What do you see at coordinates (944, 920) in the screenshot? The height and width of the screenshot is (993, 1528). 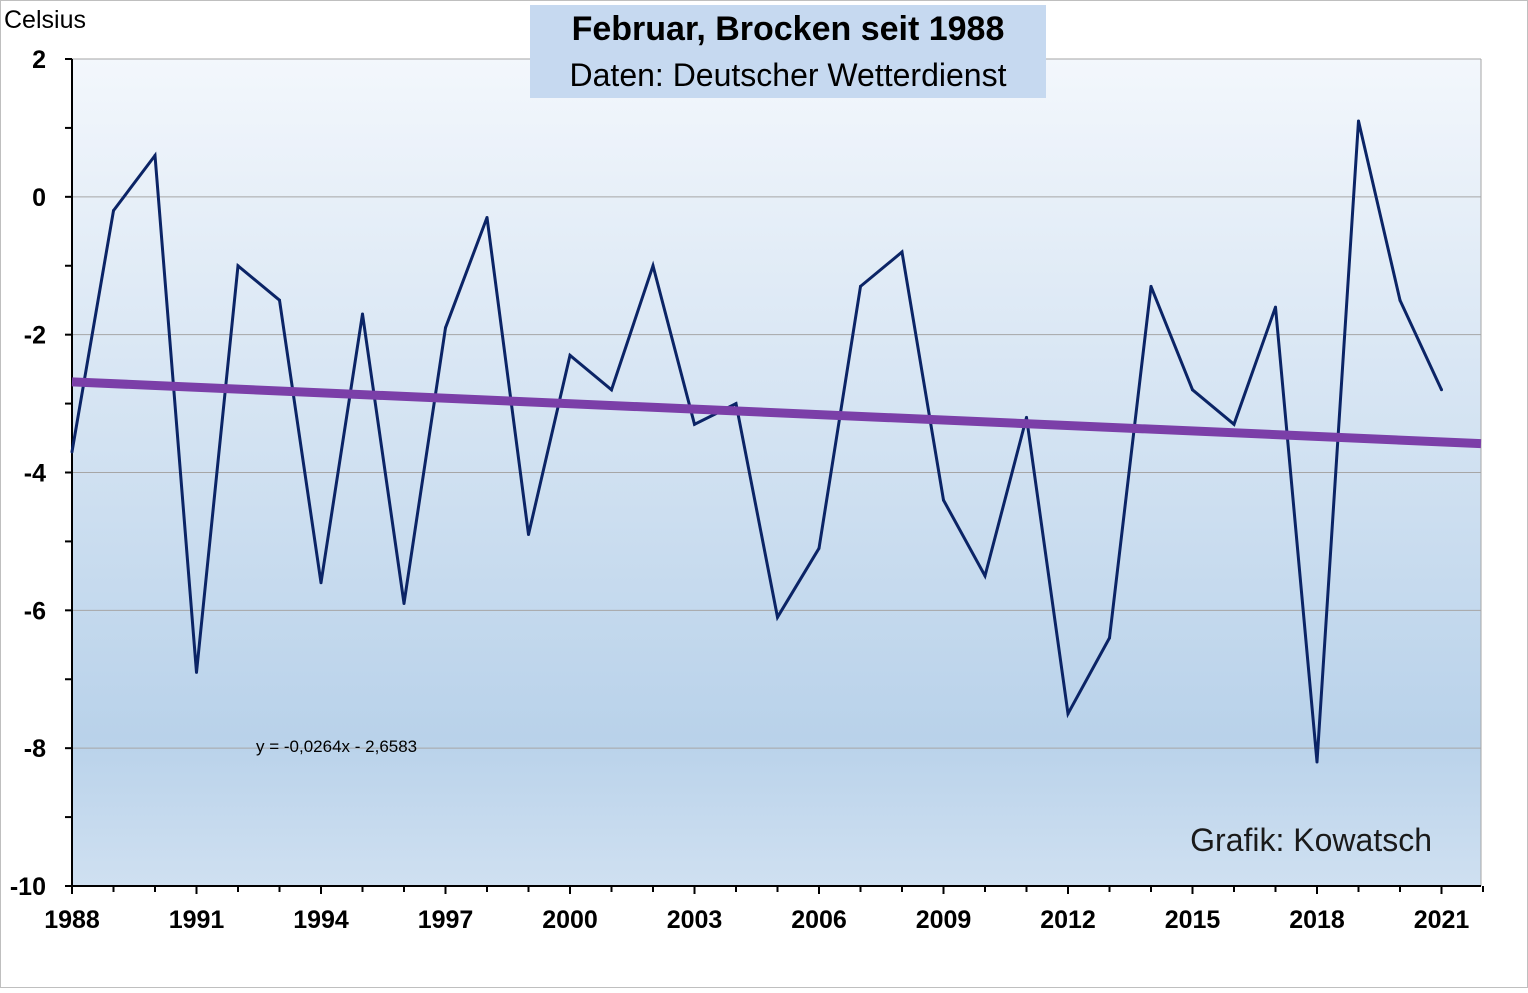 I see `x-tick-label: 2009` at bounding box center [944, 920].